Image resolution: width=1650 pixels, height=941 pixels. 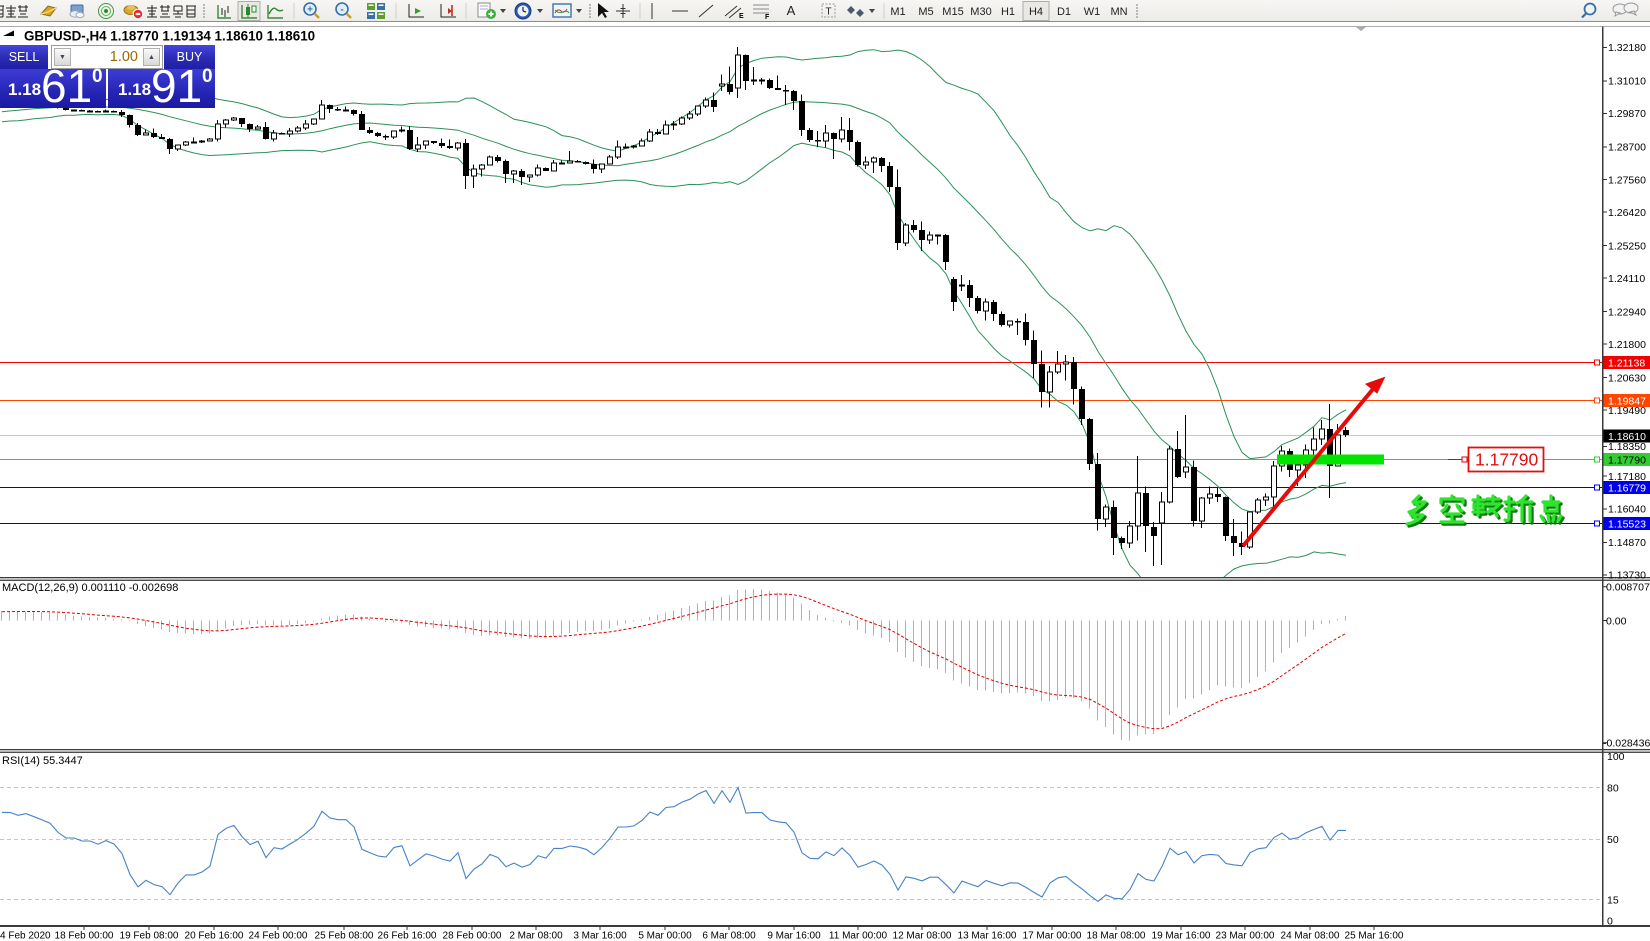 I want to click on svg-text: 19 Feb 08:00, so click(x=149, y=936).